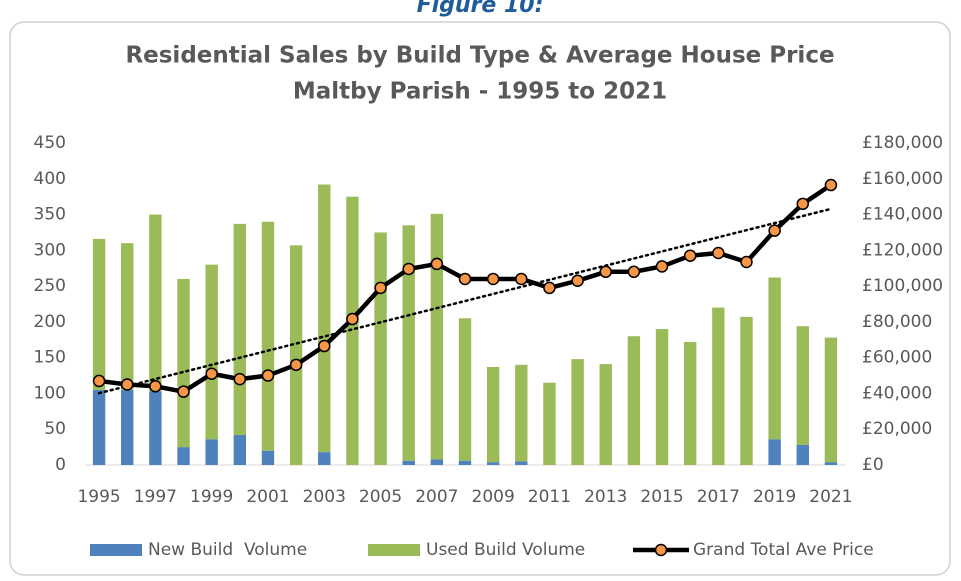 The image size is (961, 581). What do you see at coordinates (324, 497) in the screenshot?
I see `x-tick-label: 2003` at bounding box center [324, 497].